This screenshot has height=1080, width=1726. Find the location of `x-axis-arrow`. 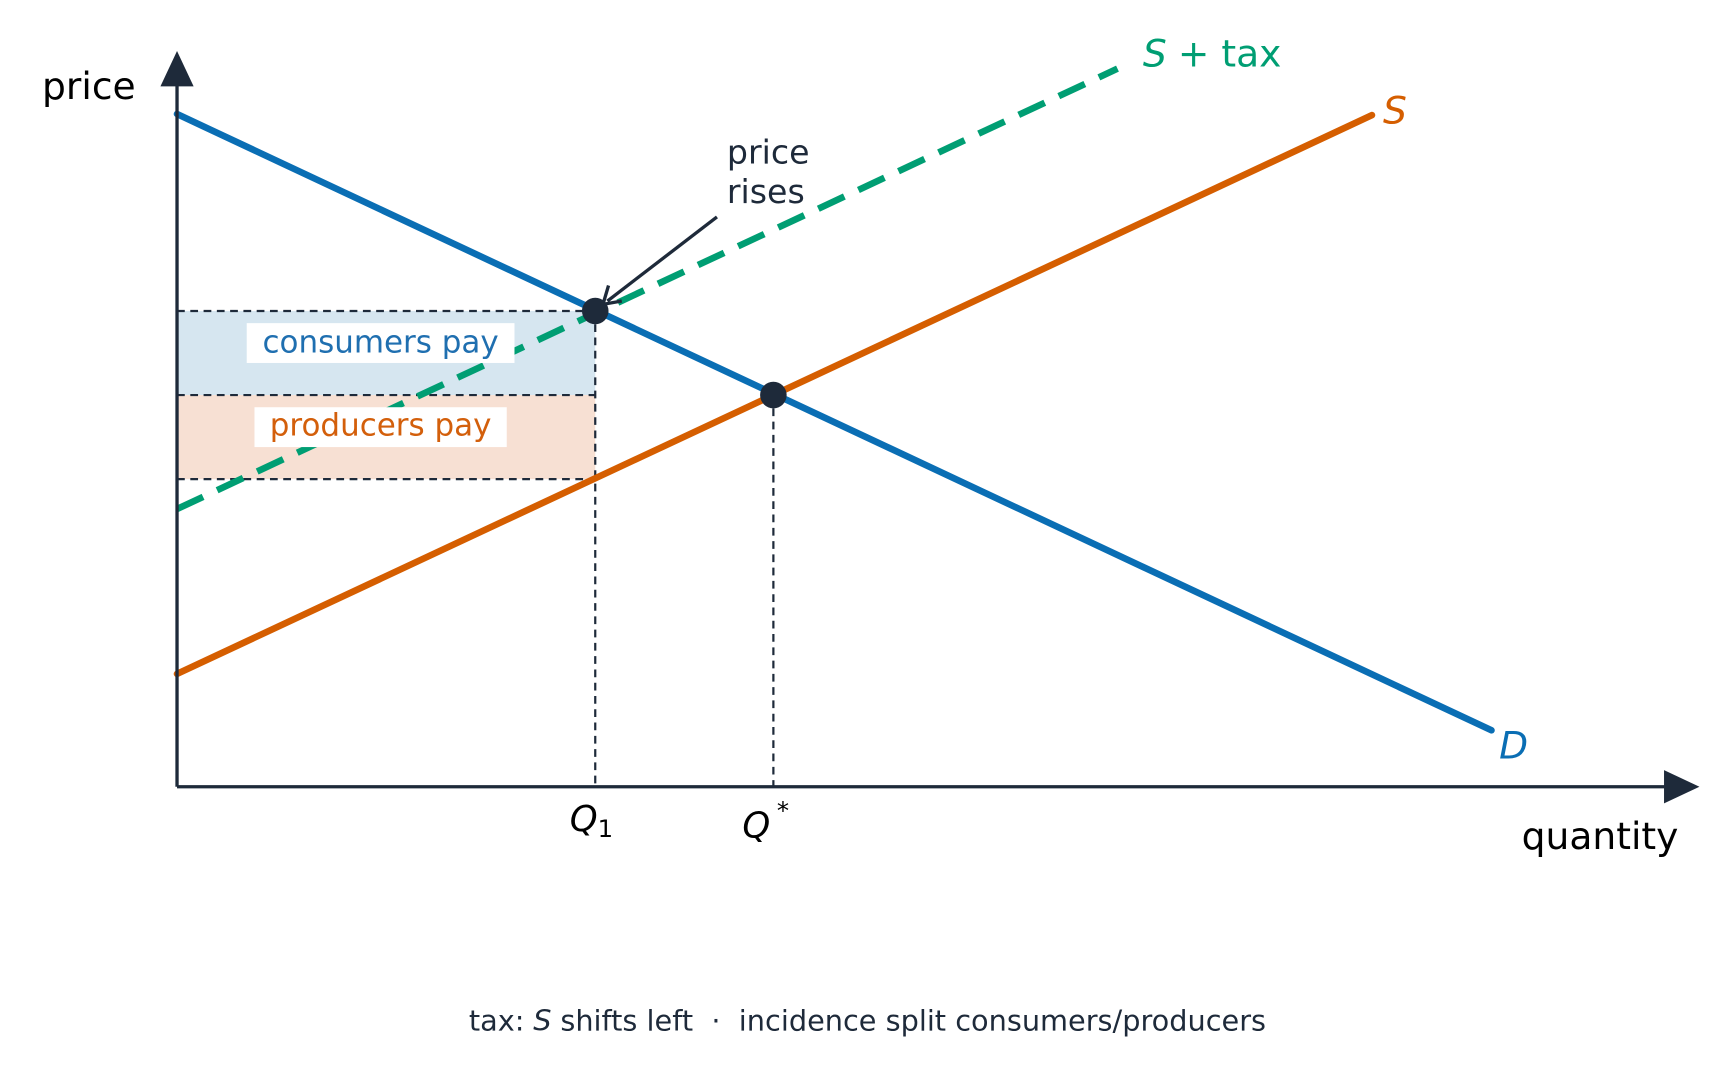

x-axis-arrow is located at coordinates (1682, 787).